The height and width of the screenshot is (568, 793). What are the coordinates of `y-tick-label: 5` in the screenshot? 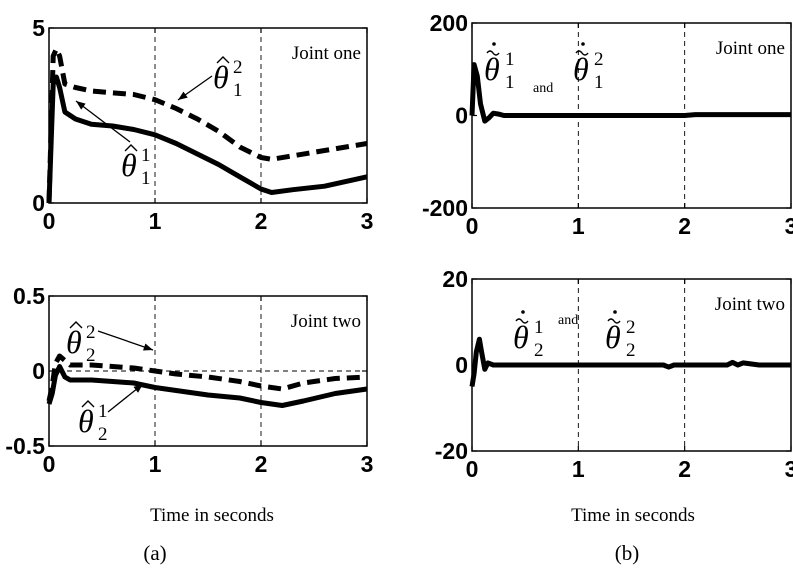 It's located at (38, 28).